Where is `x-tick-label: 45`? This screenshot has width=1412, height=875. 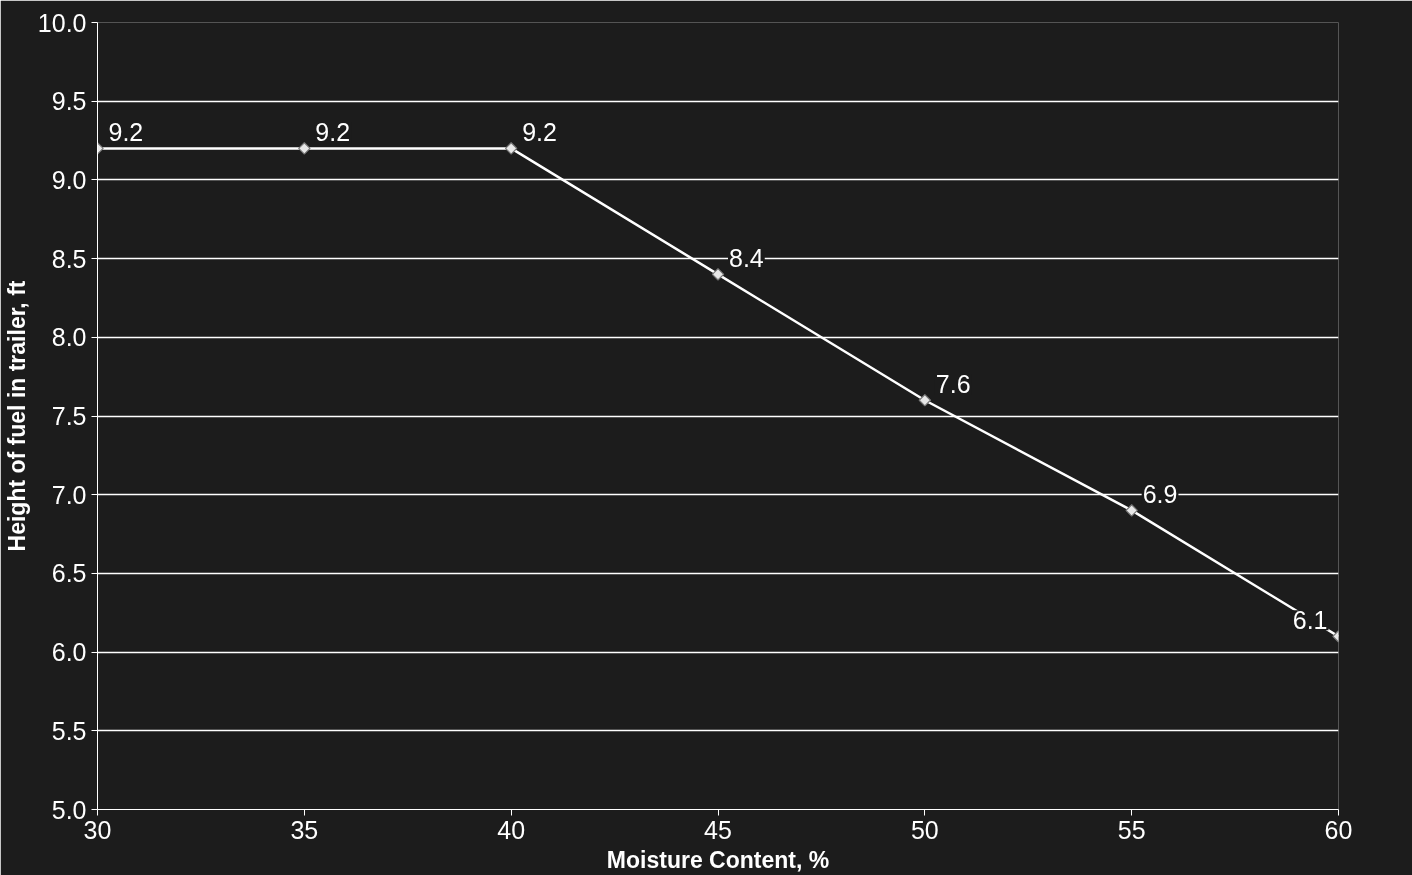
x-tick-label: 45 is located at coordinates (718, 829).